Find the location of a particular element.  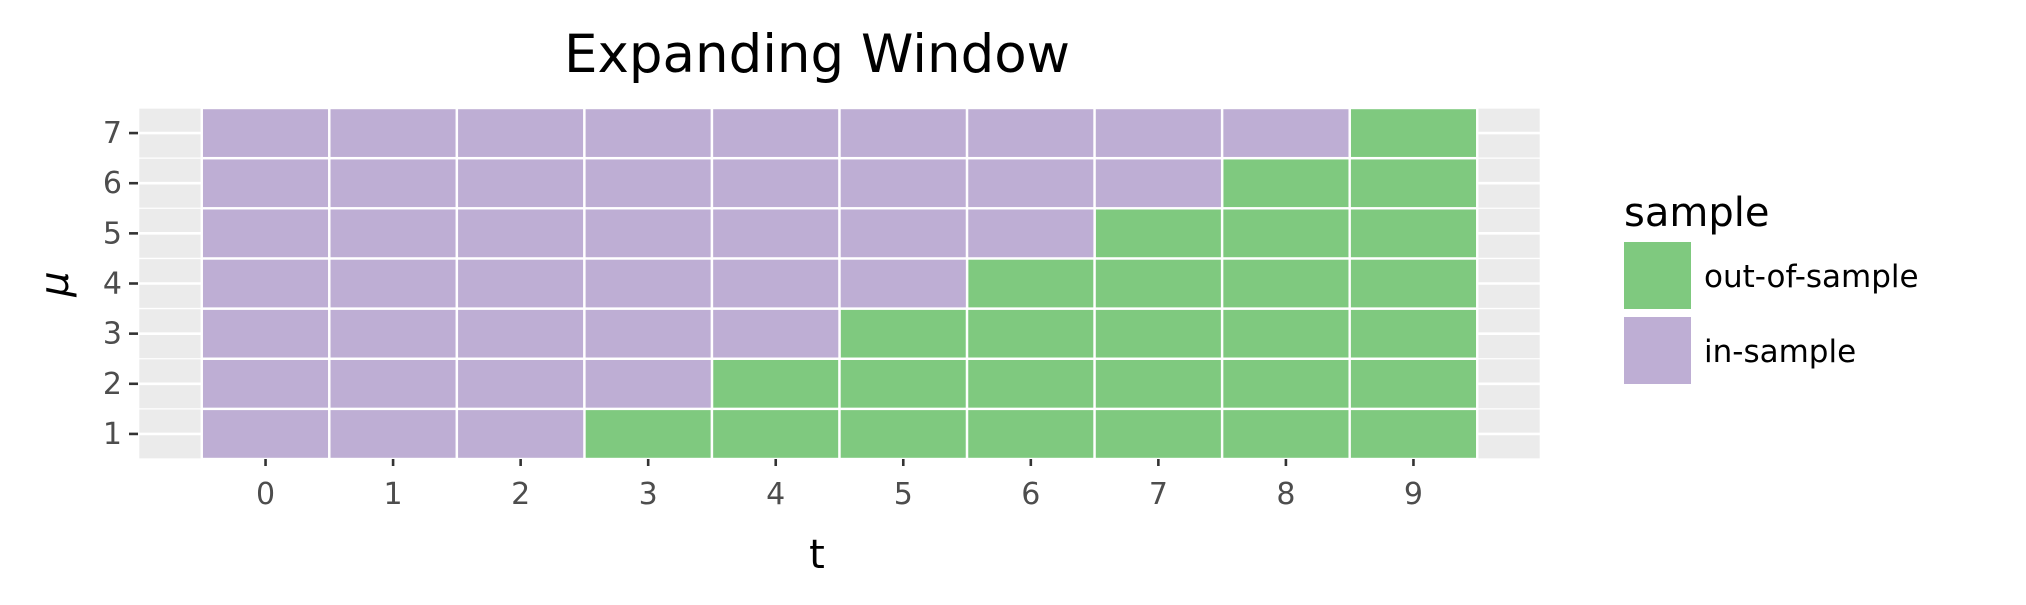

legend-label-out-of-sample: out-of-sample is located at coordinates (1811, 277).